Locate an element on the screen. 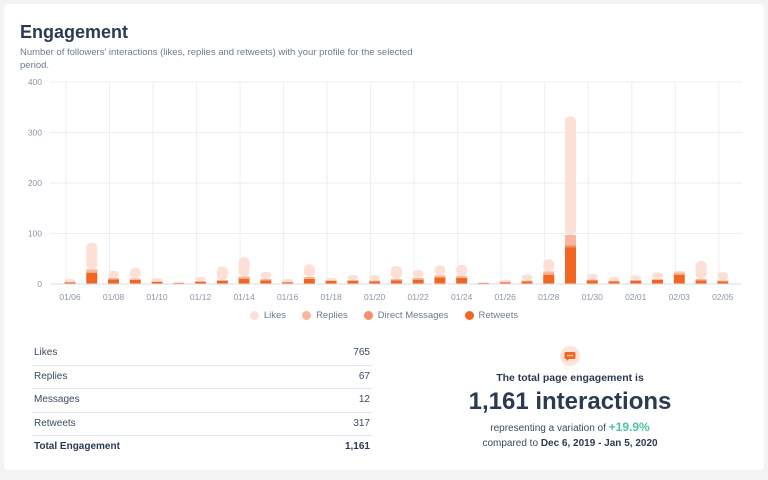  legend-item-likes: Likes is located at coordinates (267, 315).